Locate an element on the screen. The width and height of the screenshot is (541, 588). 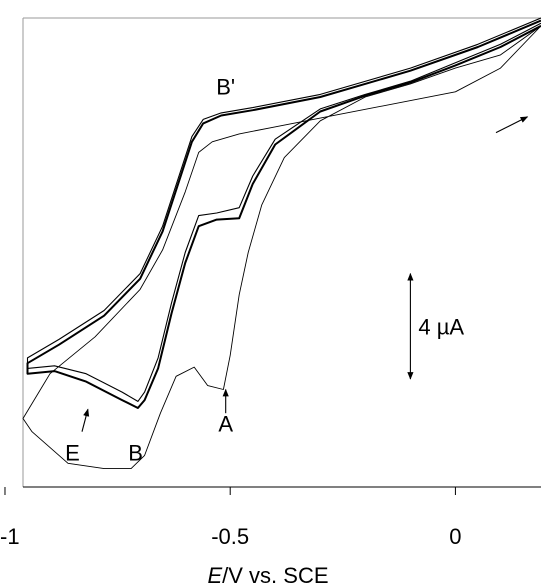
x-tick-label: -1 is located at coordinates (10, 536).